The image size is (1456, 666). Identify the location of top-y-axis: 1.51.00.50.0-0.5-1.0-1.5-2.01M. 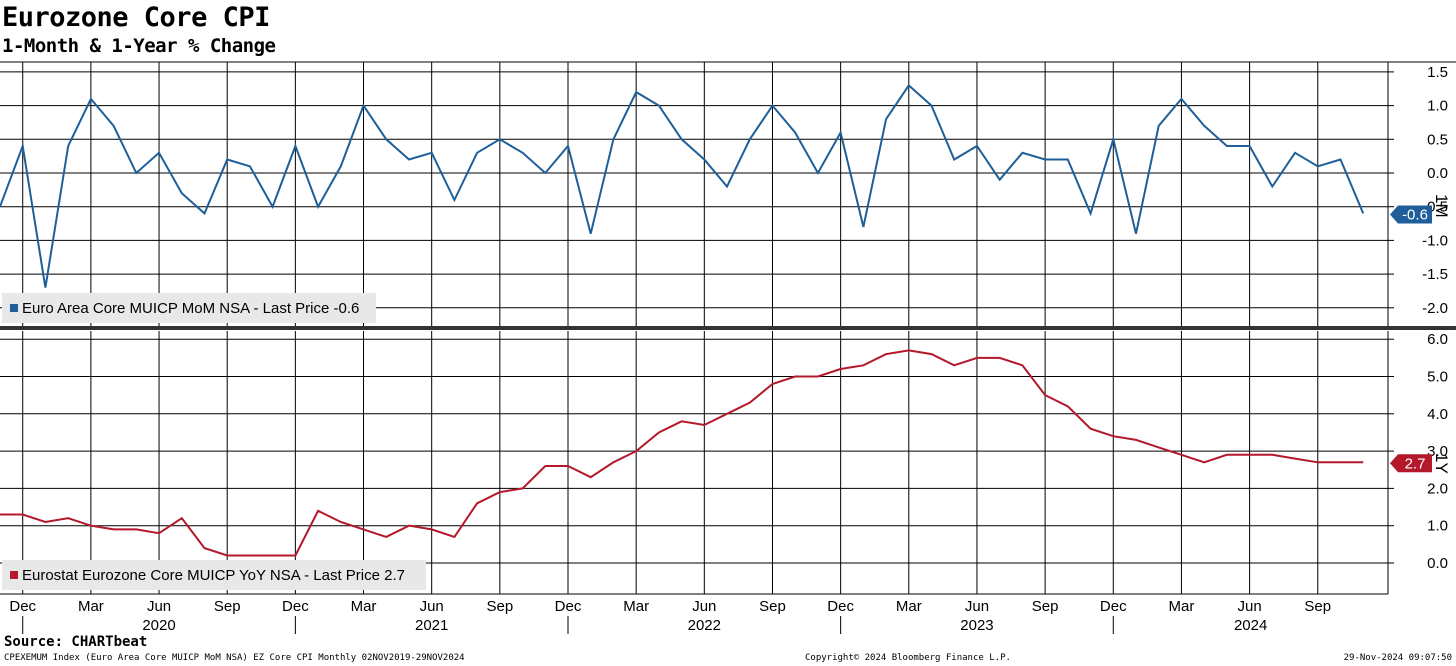
(1419, 190).